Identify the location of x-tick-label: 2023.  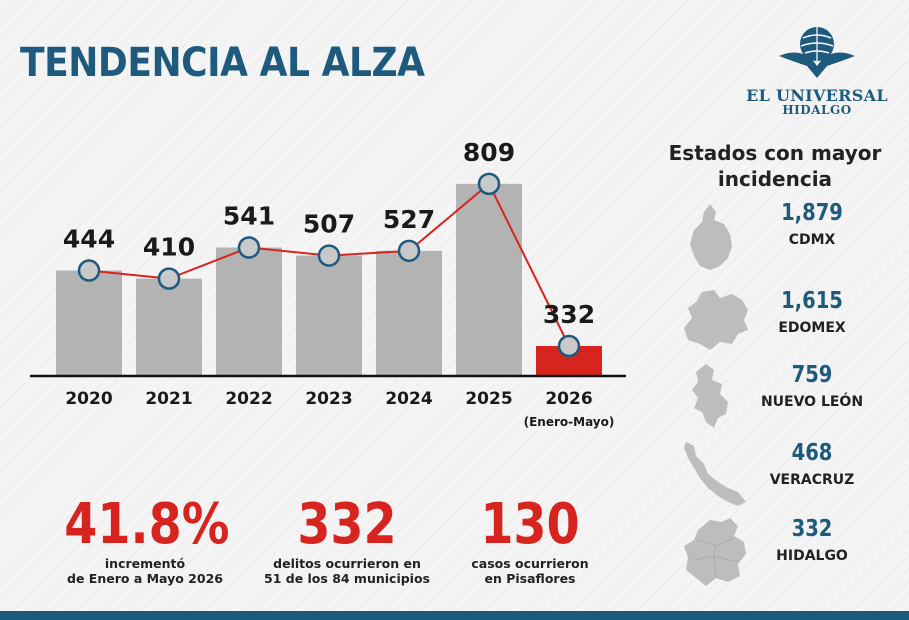
(328, 399).